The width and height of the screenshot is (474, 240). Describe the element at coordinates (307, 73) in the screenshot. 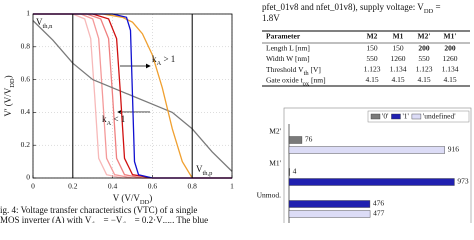

I see `subscript: th` at that location.